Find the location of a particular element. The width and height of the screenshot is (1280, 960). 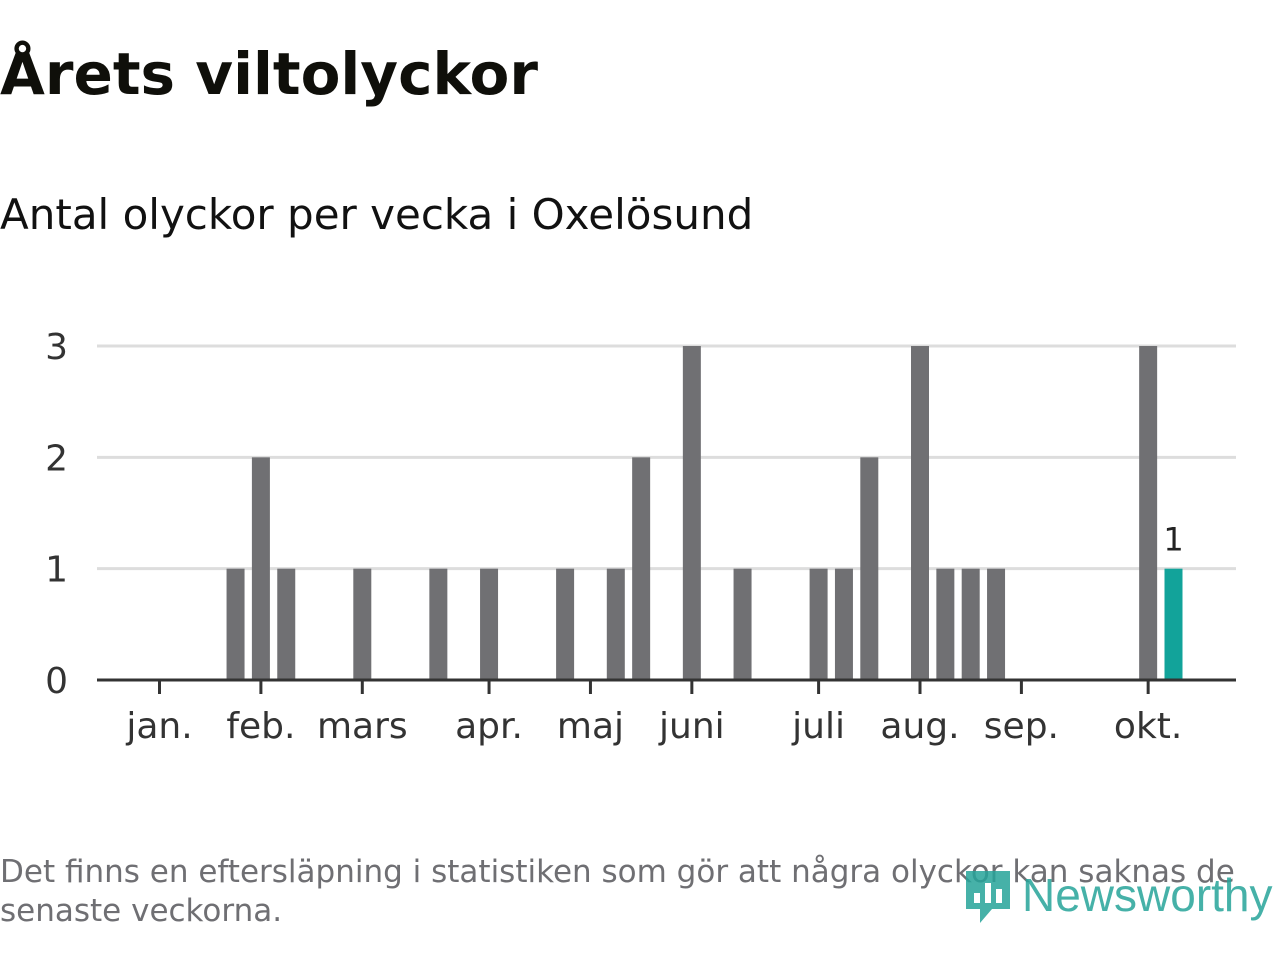

x-axis-month-ticks: jan. feb. mars apr. maj juni juli aug. sep. okt. is located at coordinates (653, 713).